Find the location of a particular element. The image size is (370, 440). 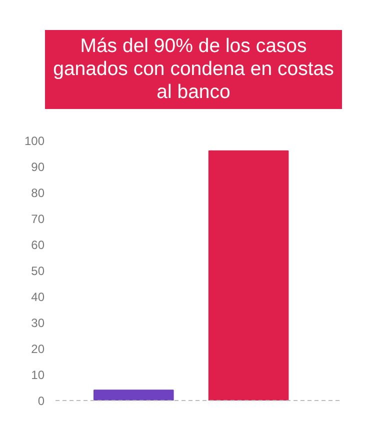

y-tick-label: 70 is located at coordinates (38, 219).